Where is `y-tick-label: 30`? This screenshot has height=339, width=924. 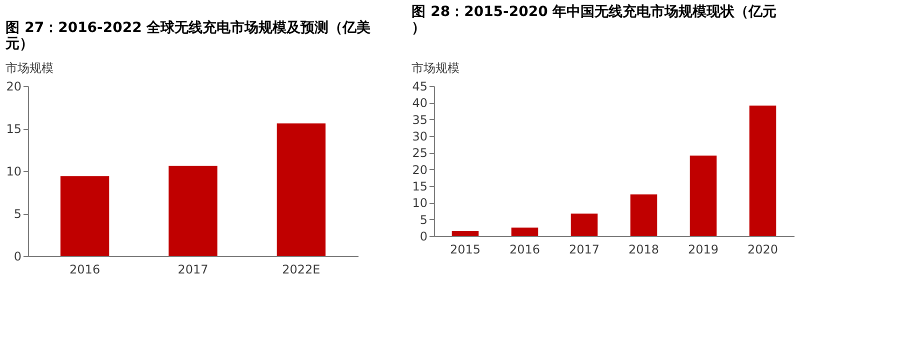
y-tick-label: 30 is located at coordinates (420, 137).